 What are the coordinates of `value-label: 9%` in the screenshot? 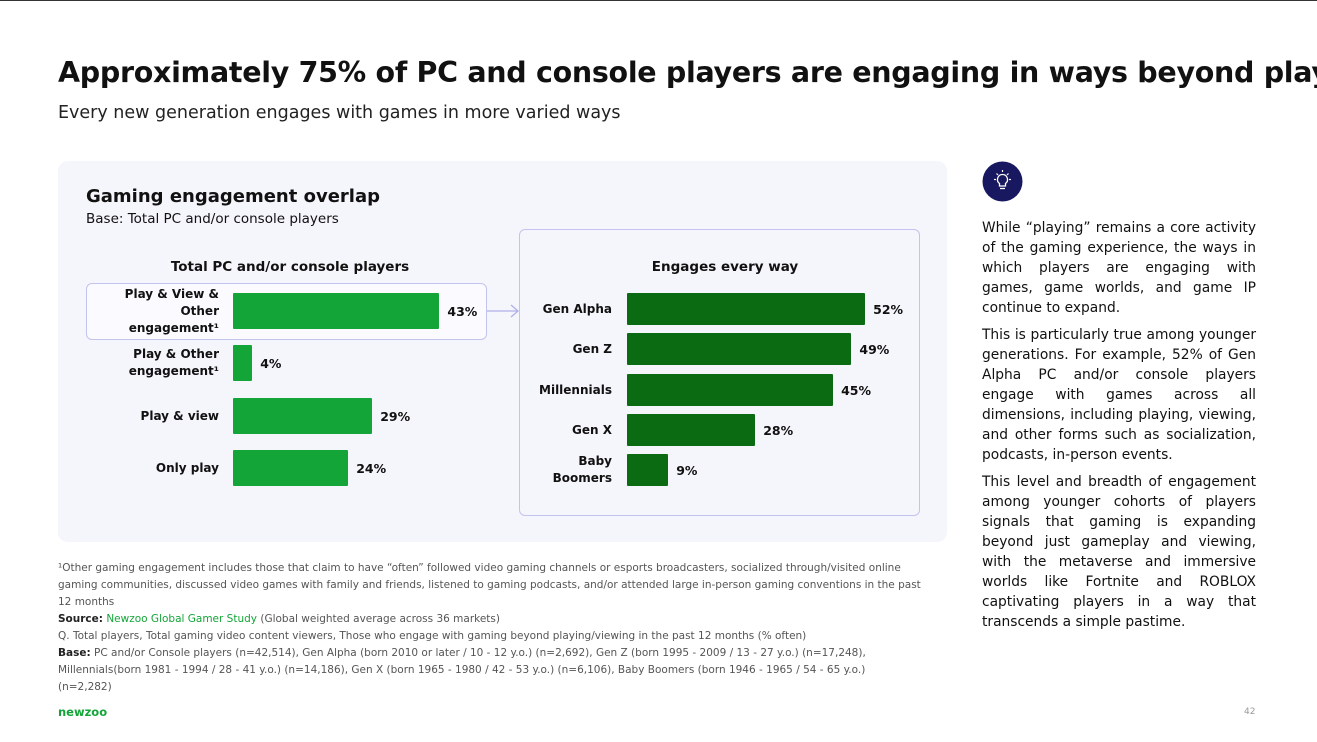 It's located at (687, 470).